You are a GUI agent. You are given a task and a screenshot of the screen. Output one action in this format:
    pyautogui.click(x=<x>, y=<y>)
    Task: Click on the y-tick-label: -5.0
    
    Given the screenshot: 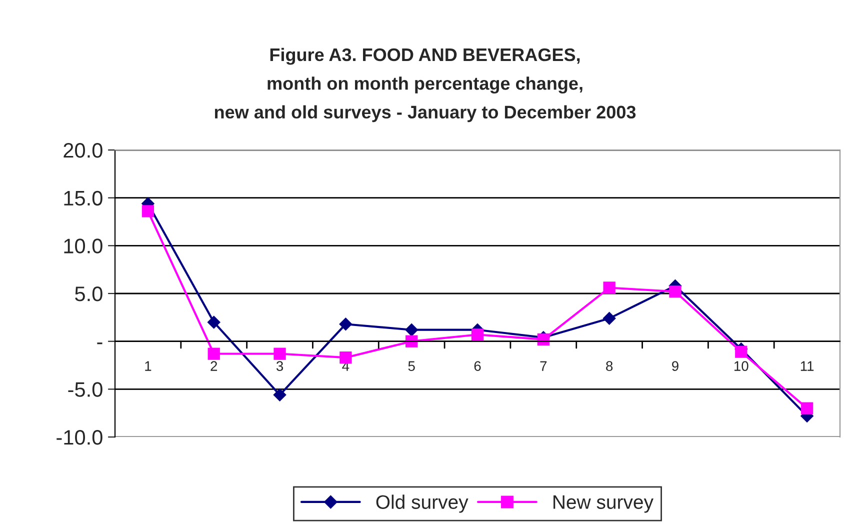 What is the action you would take?
    pyautogui.click(x=85, y=389)
    